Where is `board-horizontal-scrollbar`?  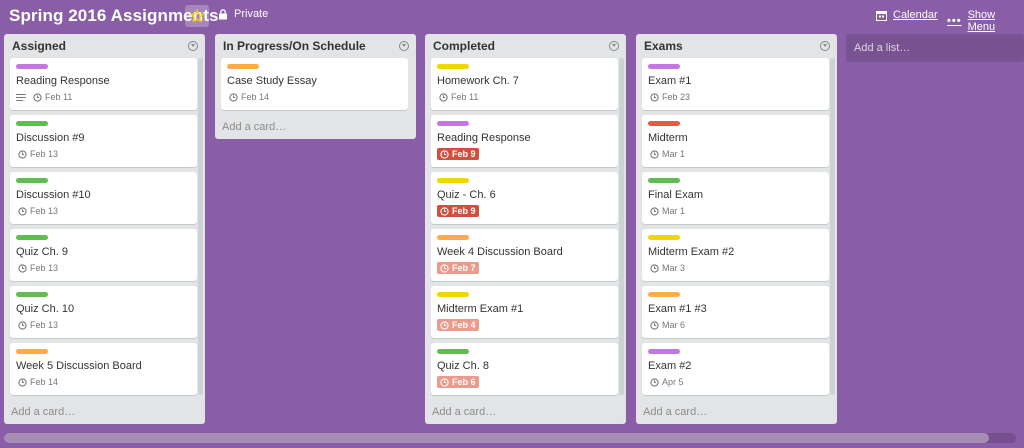 board-horizontal-scrollbar is located at coordinates (510, 438).